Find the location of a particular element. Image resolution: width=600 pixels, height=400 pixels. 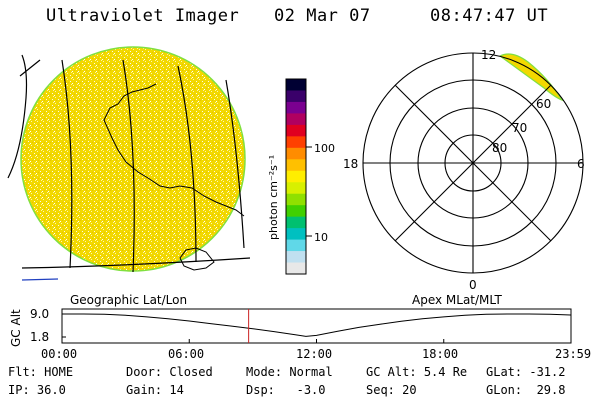

flt-status: Flt: HOME is located at coordinates (40, 372).